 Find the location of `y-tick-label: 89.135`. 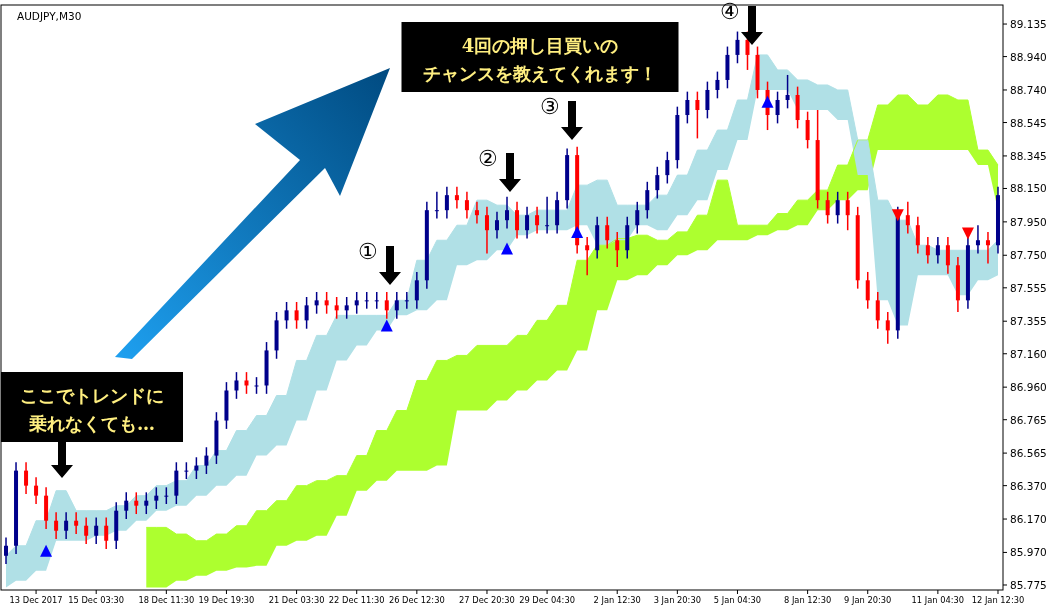

y-tick-label: 89.135 is located at coordinates (1028, 24).